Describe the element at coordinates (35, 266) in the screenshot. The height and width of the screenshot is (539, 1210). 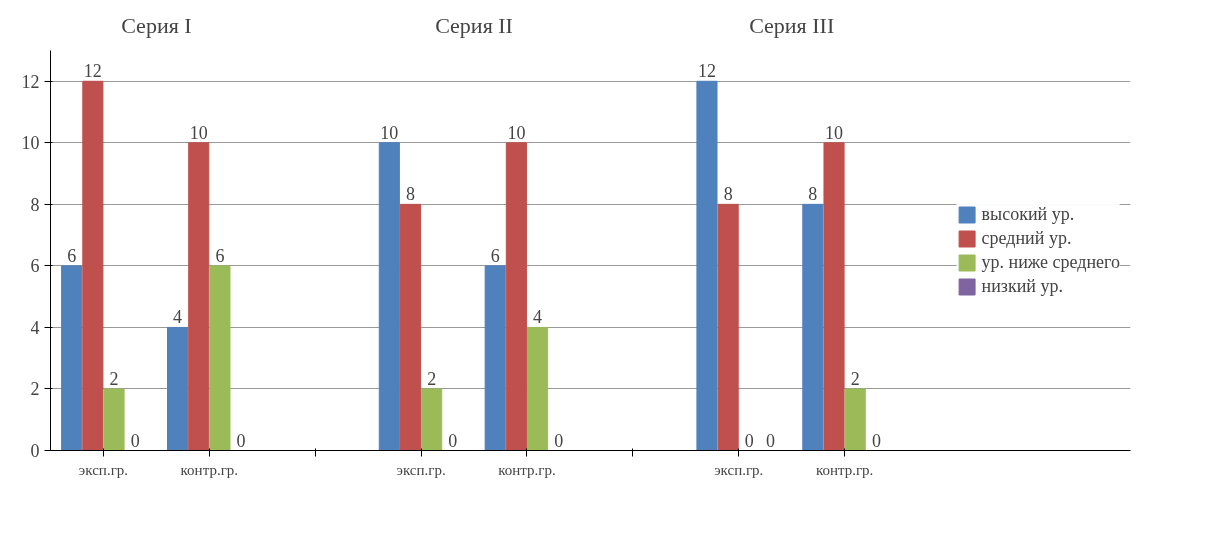
I see `y-tick-label: 6` at that location.